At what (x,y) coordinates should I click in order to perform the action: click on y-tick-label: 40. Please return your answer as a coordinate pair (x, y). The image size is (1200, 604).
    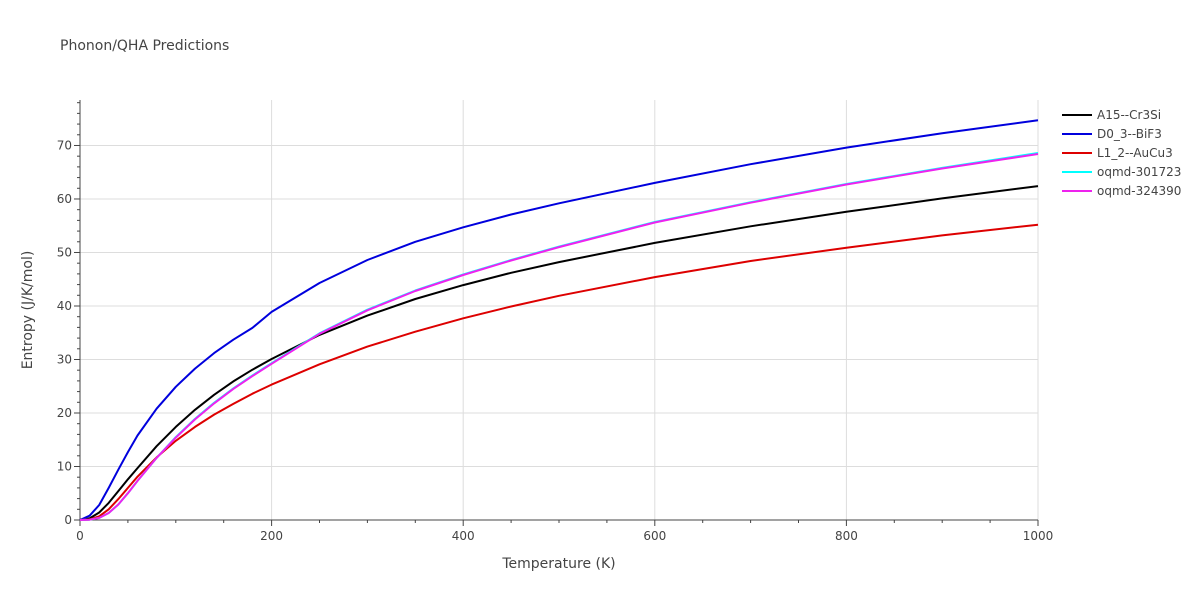
    Looking at the image, I should click on (64, 306).